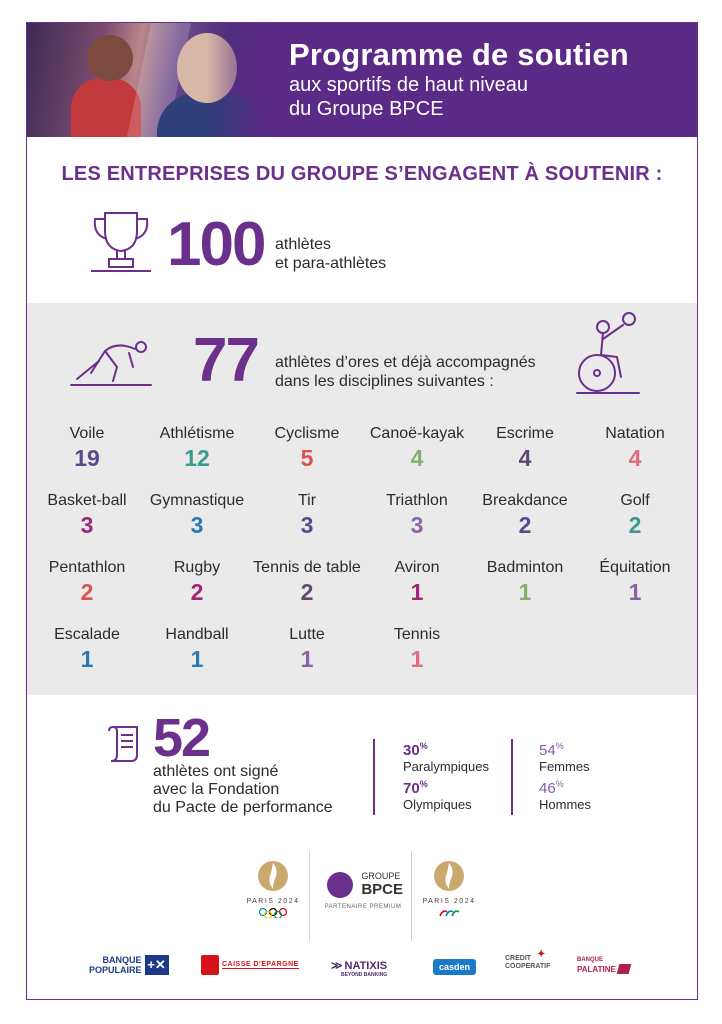 This screenshot has height=1024, width=722. Describe the element at coordinates (417, 634) in the screenshot. I see `sport-name: Tennis` at that location.